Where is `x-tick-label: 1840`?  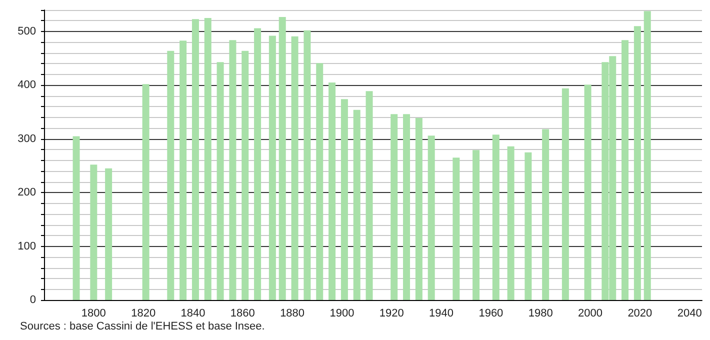 x-tick-label: 1840 is located at coordinates (193, 314).